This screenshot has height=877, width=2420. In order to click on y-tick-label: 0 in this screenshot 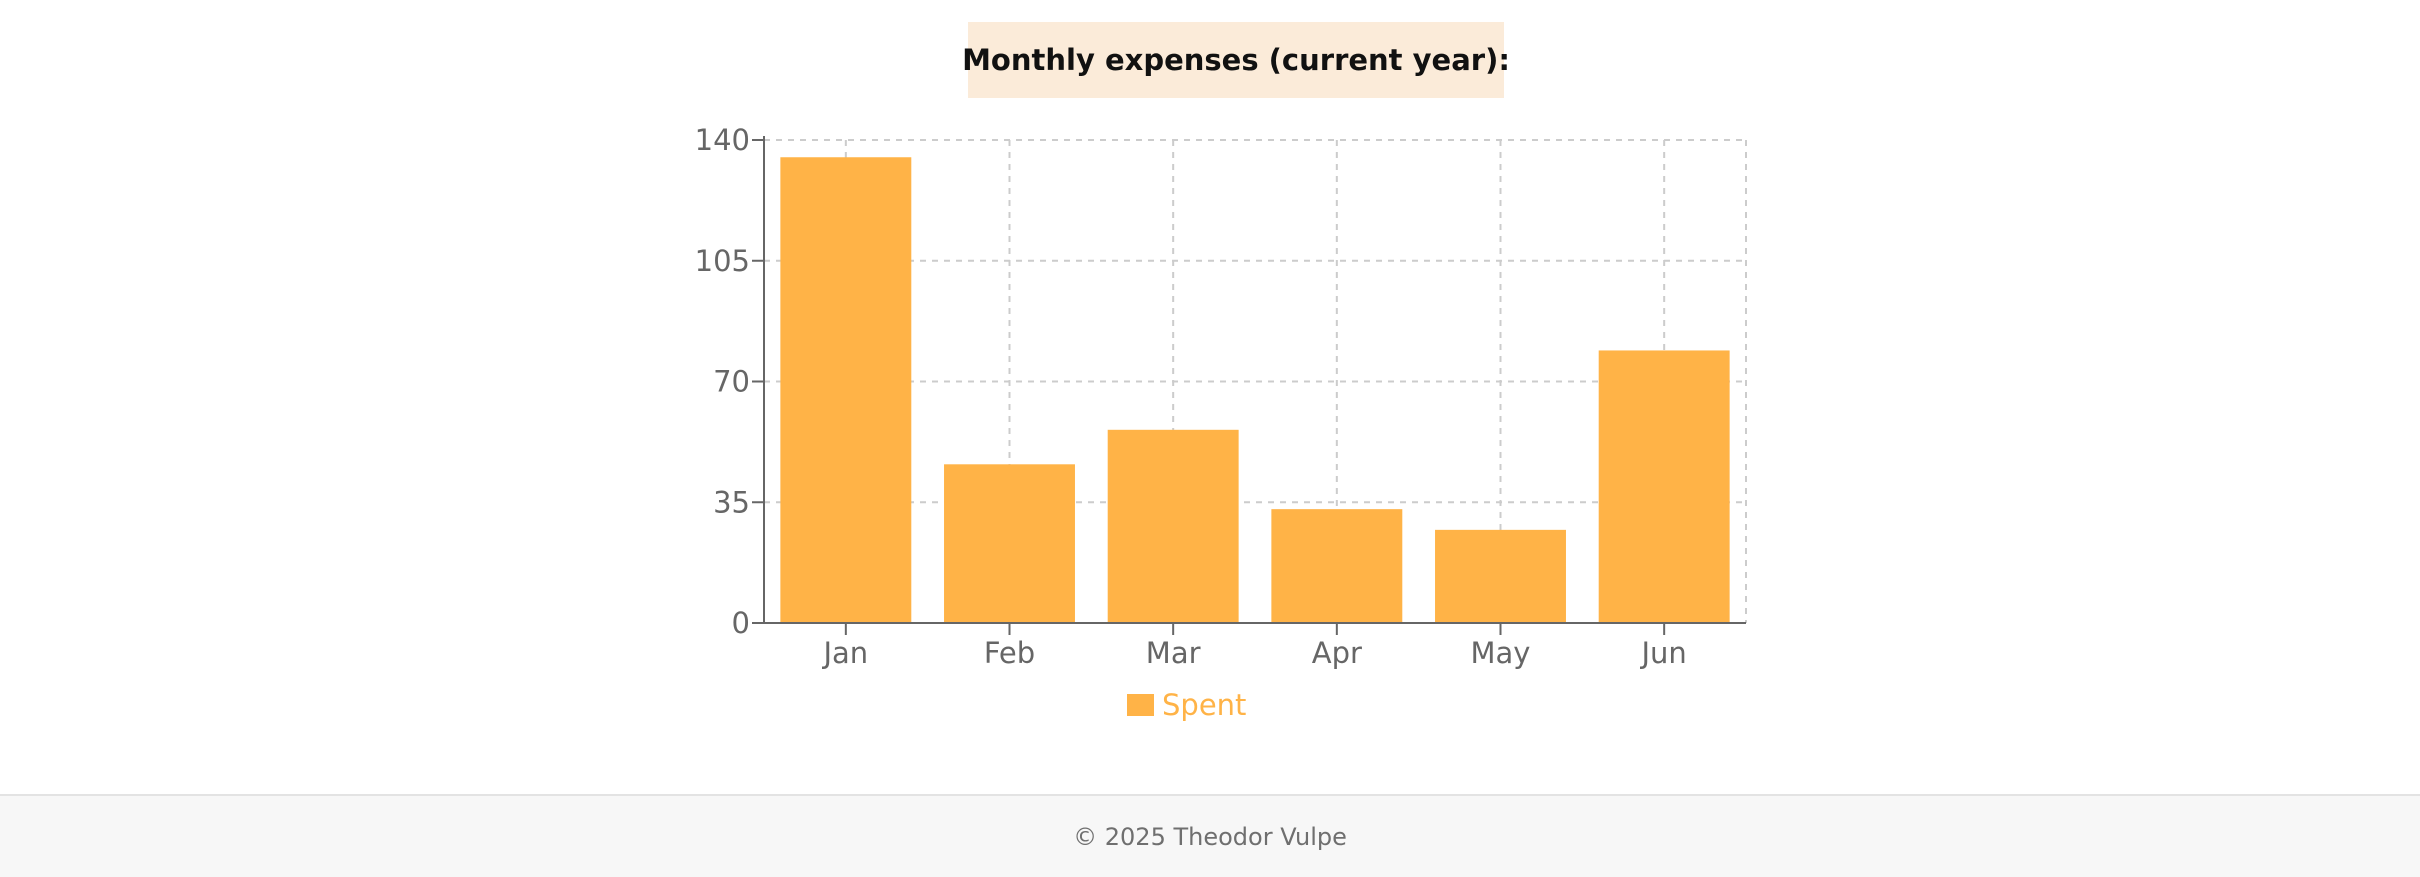, I will do `click(741, 623)`.